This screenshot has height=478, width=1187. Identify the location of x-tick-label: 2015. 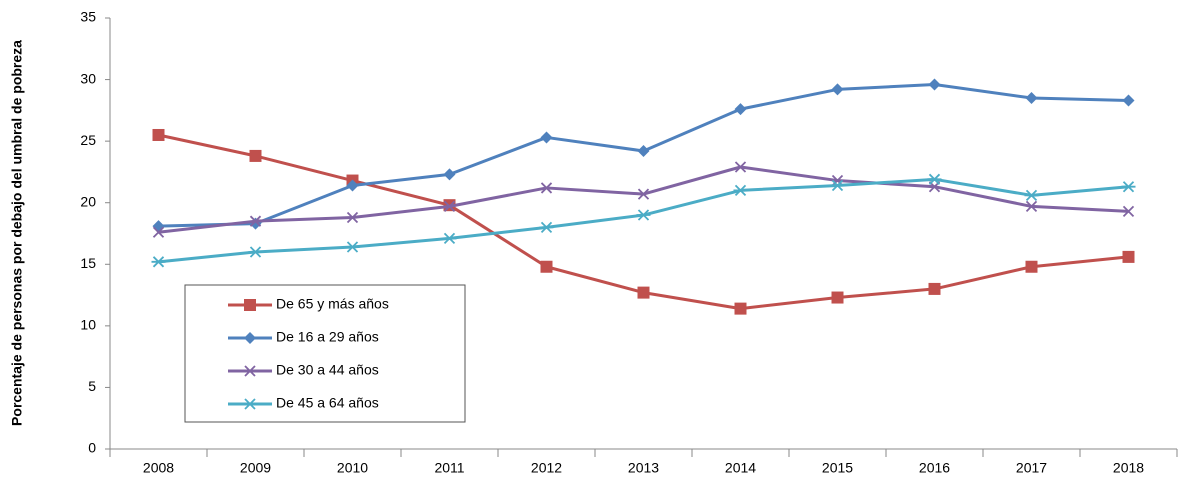
(837, 468).